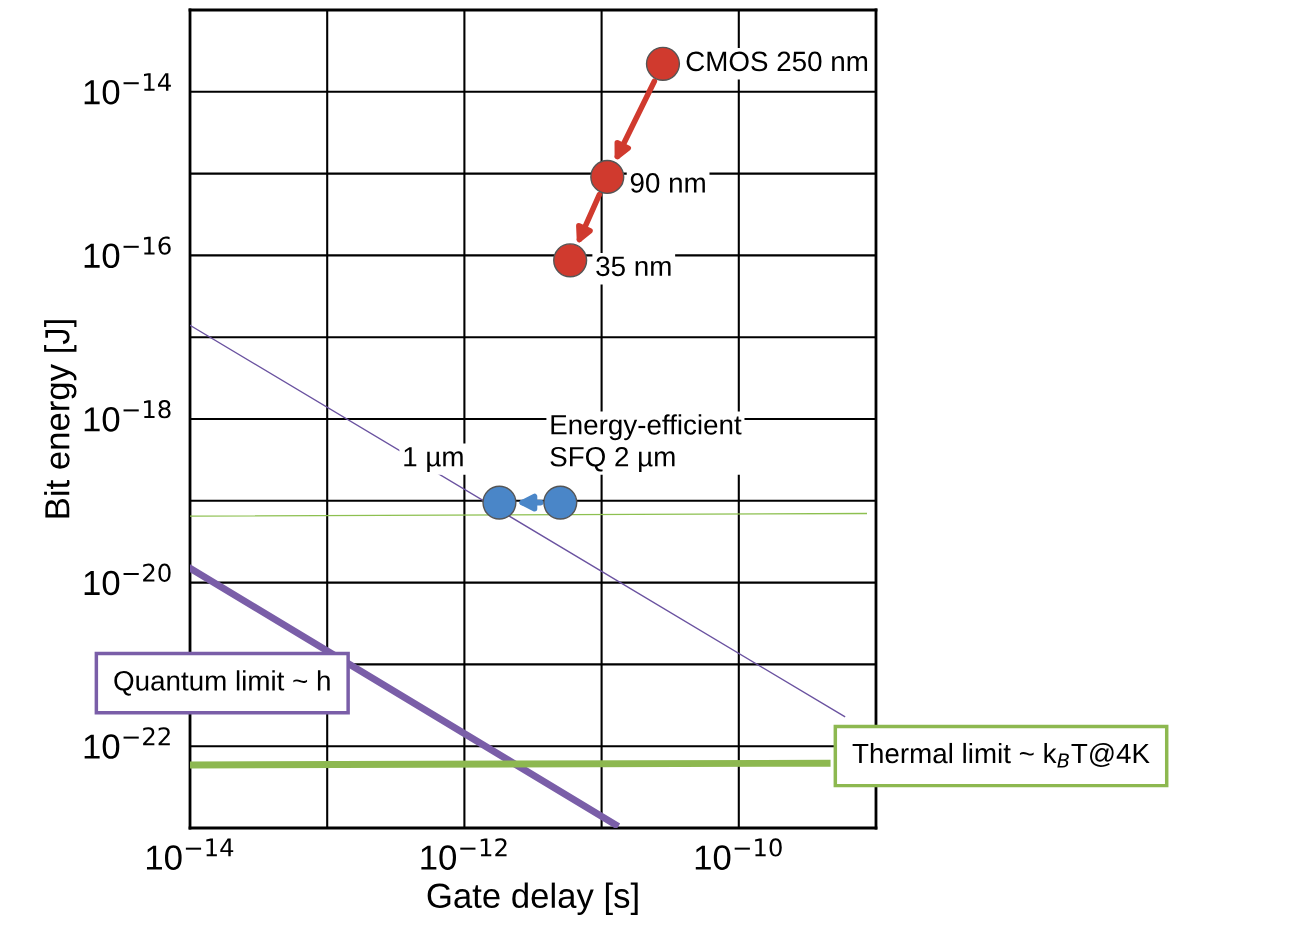 The width and height of the screenshot is (1290, 944). What do you see at coordinates (127, 579) in the screenshot?
I see `y-tick-label: 10$^{−20}$` at bounding box center [127, 579].